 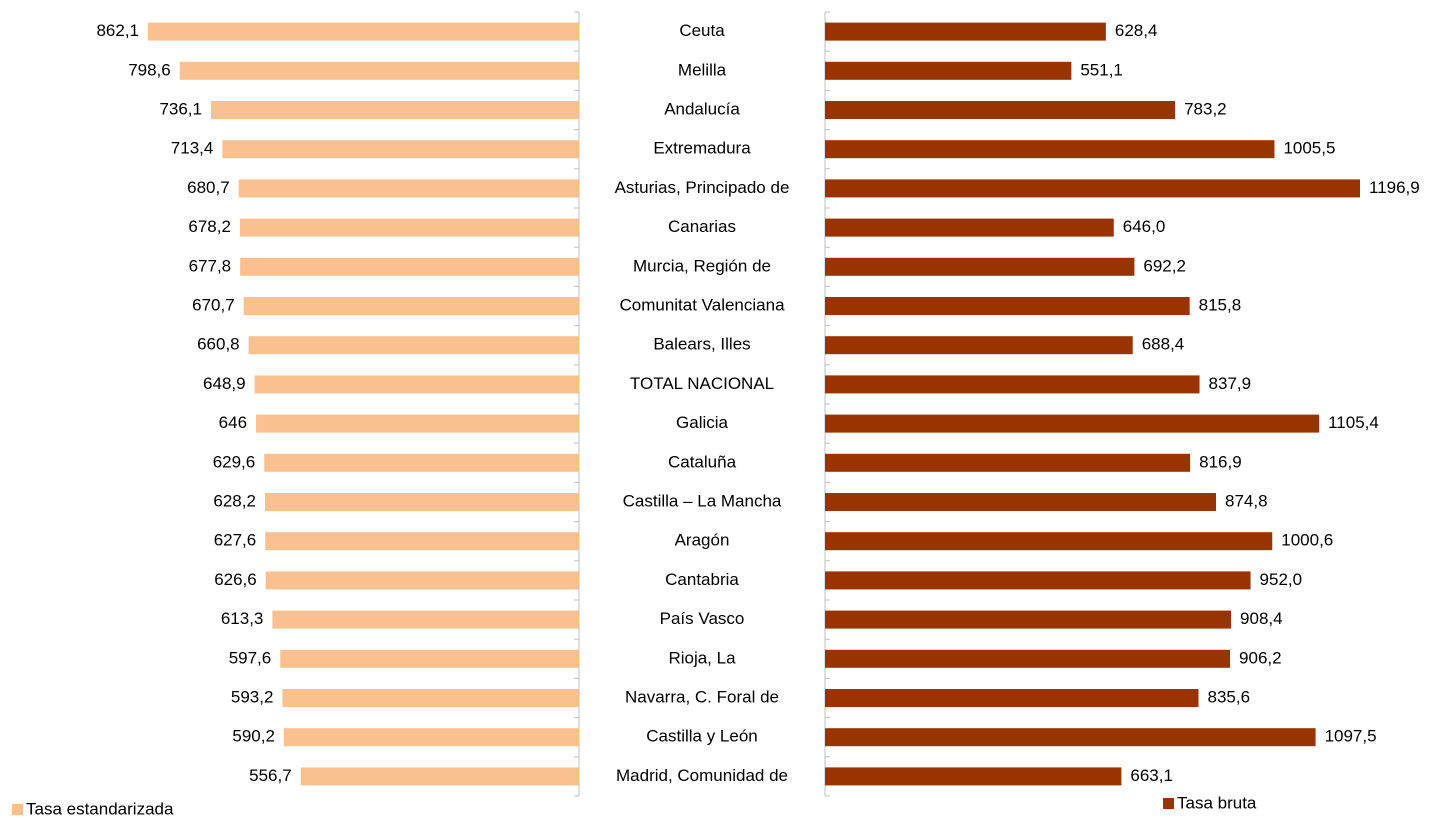 What do you see at coordinates (210, 265) in the screenshot?
I see `data-label: 677,8` at bounding box center [210, 265].